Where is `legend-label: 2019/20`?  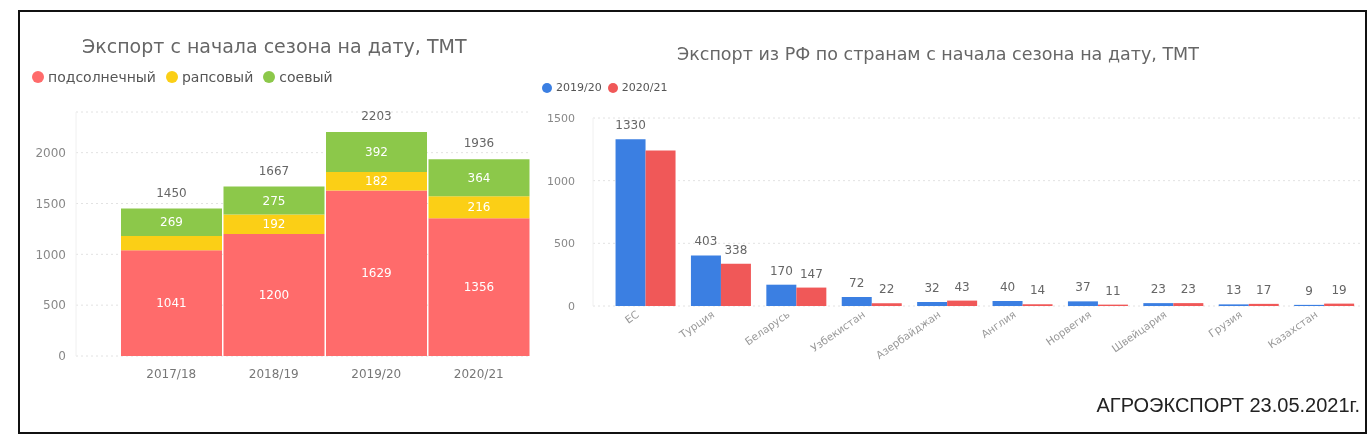
legend-label: 2019/20 is located at coordinates (579, 87).